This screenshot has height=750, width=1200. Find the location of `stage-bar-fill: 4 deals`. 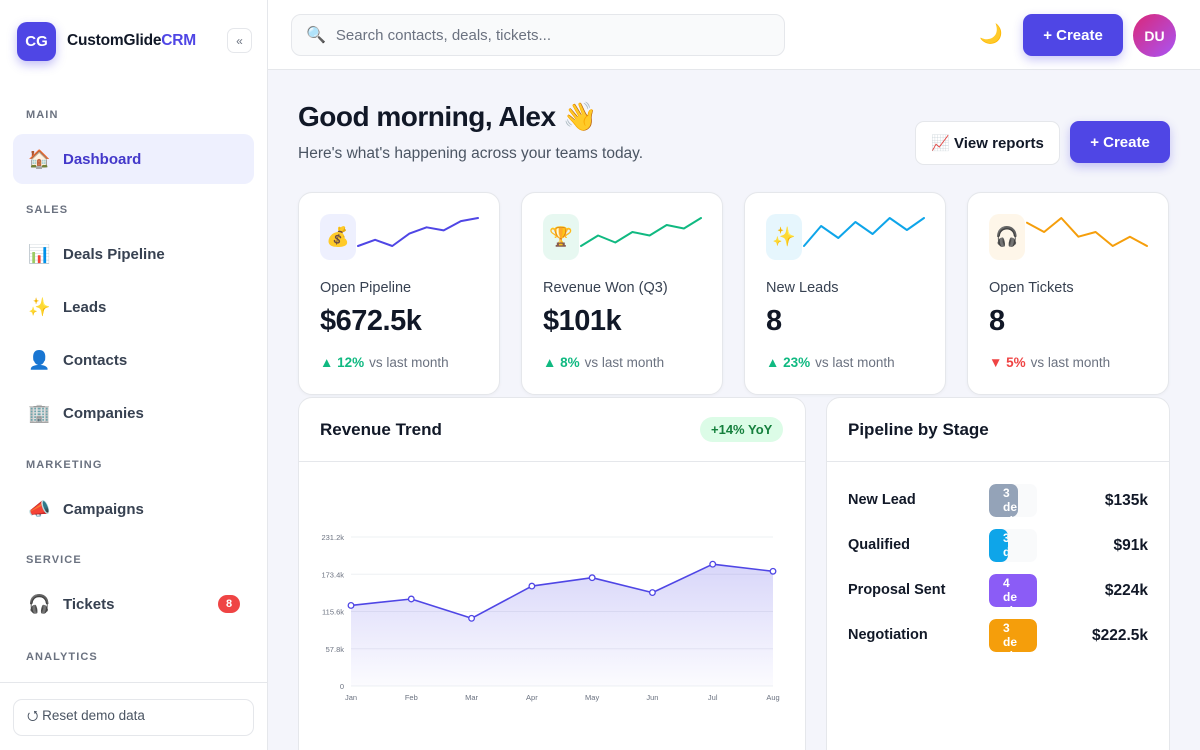

stage-bar-fill: 4 deals is located at coordinates (1013, 590).